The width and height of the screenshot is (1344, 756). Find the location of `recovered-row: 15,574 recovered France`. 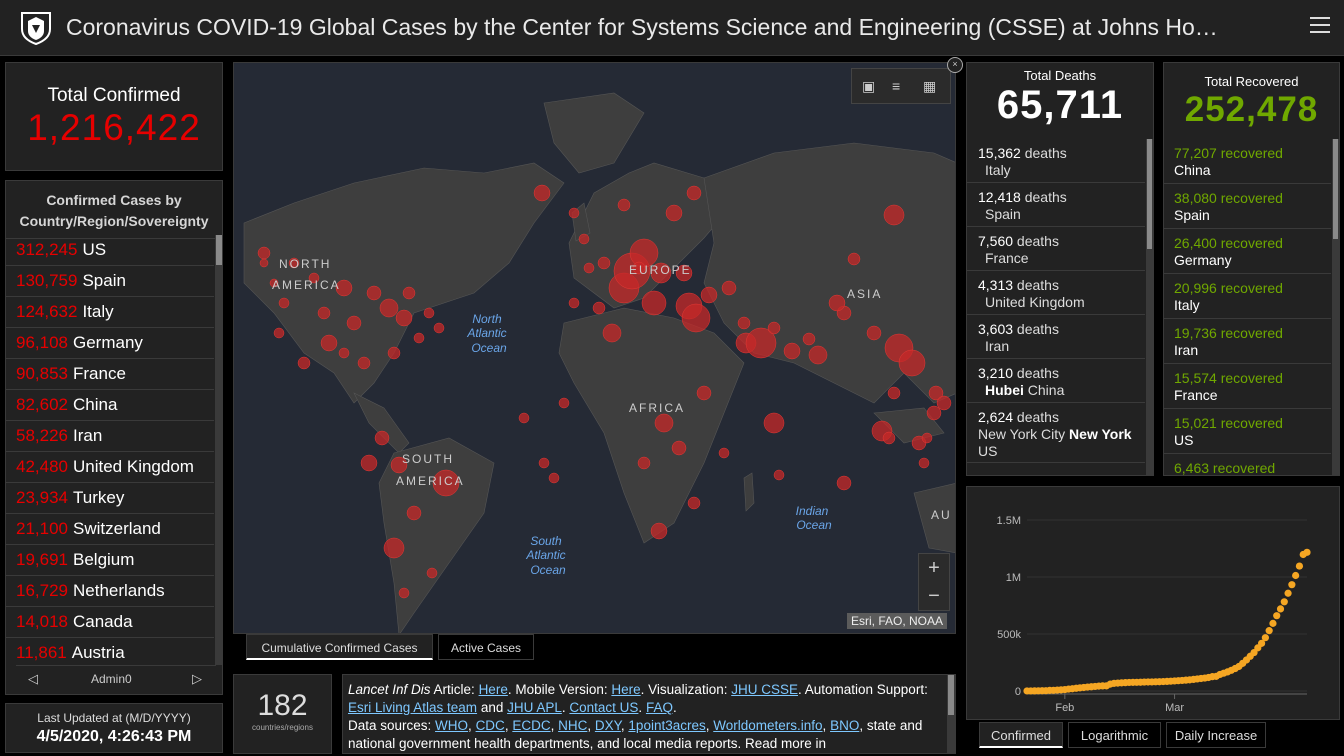

recovered-row: 15,574 recovered France is located at coordinates (1247, 386).